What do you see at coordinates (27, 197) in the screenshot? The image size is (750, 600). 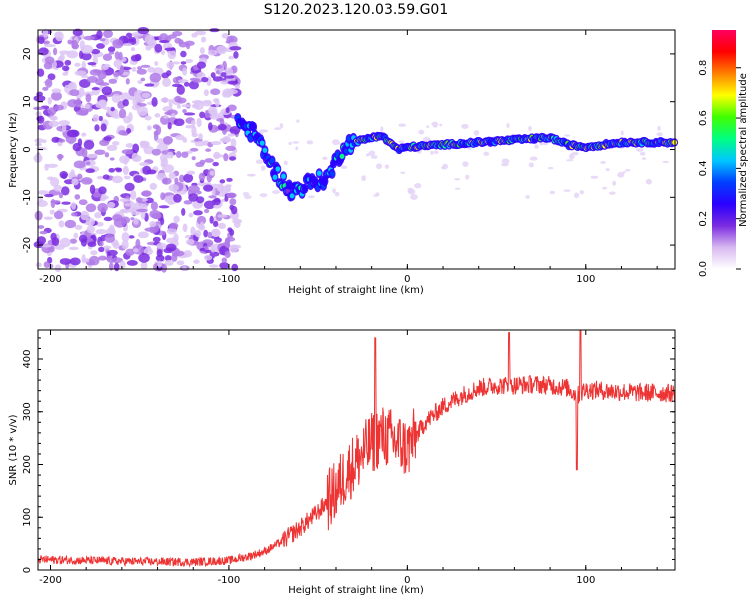 I see `spectrogram-ytick-label: -10` at bounding box center [27, 197].